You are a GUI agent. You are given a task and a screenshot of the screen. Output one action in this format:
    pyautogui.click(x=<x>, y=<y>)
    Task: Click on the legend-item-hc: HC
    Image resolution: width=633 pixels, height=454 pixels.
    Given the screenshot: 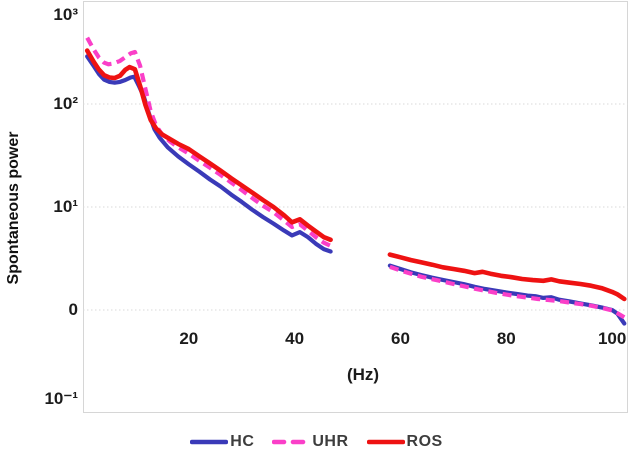 What is the action you would take?
    pyautogui.click(x=222, y=442)
    